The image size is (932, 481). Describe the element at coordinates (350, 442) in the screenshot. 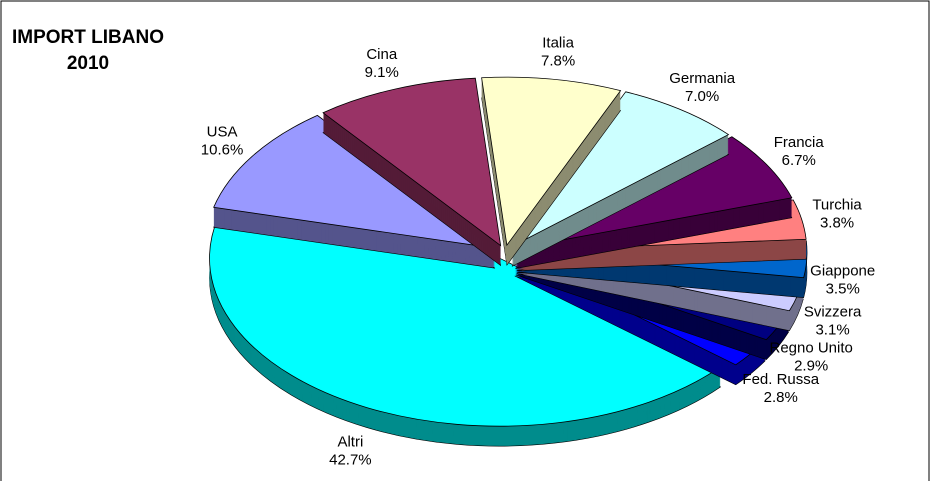

I see `slice-label: Altri` at that location.